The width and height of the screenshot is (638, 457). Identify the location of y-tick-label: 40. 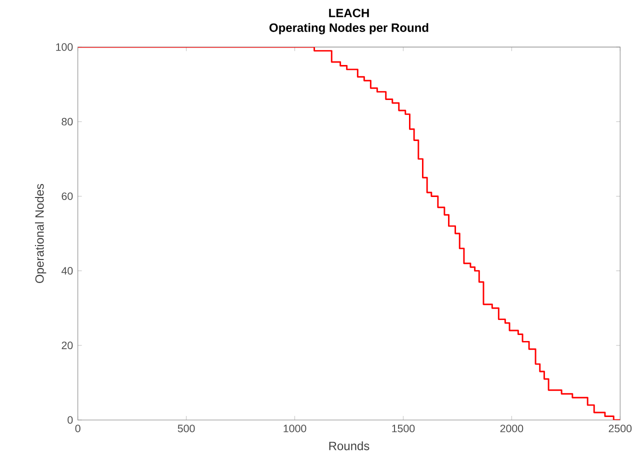
(67, 271).